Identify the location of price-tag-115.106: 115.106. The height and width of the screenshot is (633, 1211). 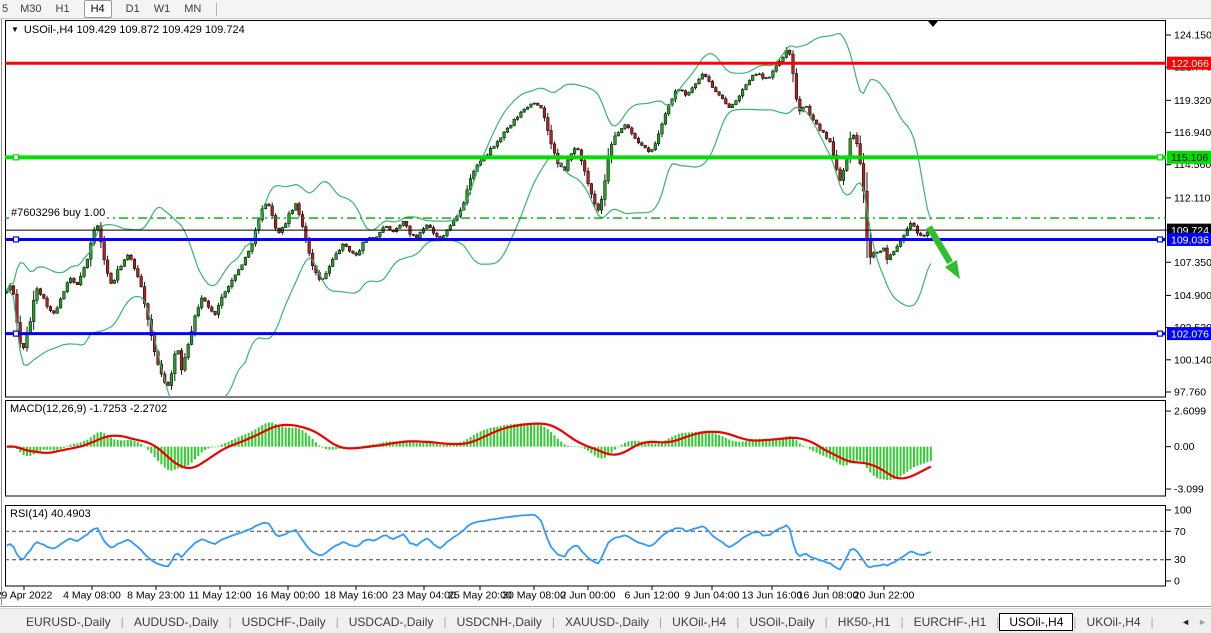
(1189, 157).